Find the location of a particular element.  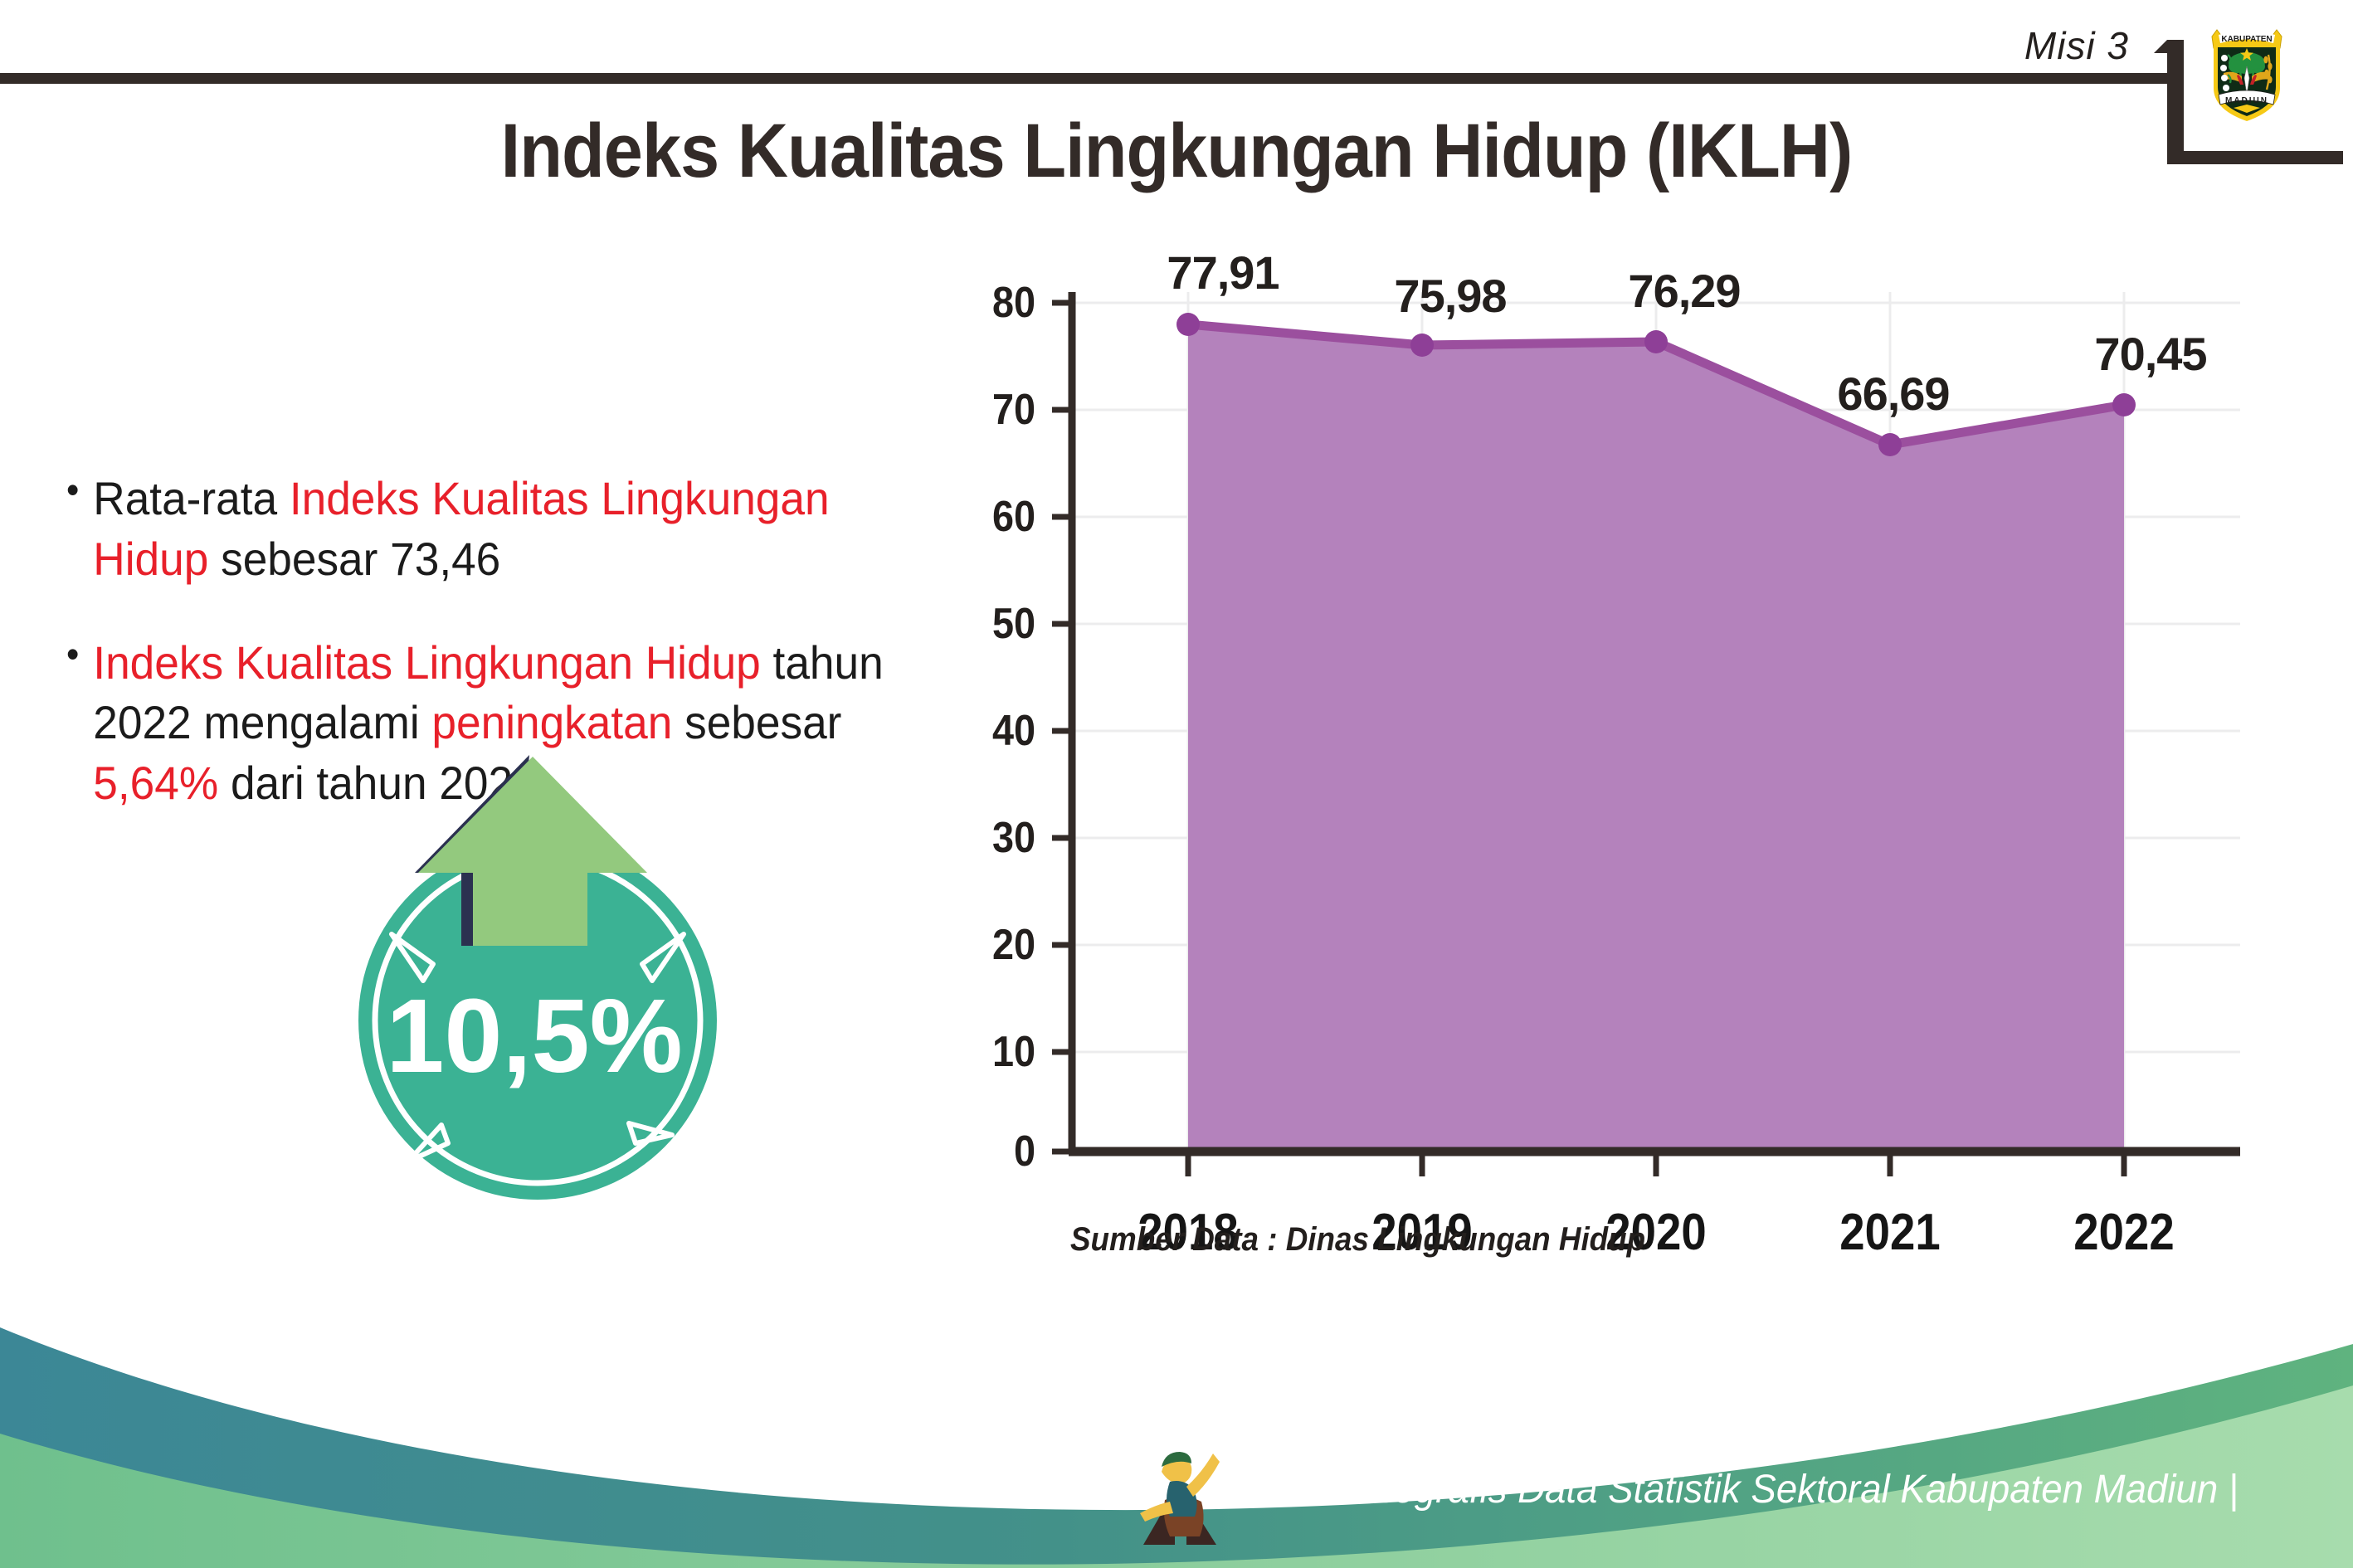

header-bracket-vertical is located at coordinates (2169, 102).